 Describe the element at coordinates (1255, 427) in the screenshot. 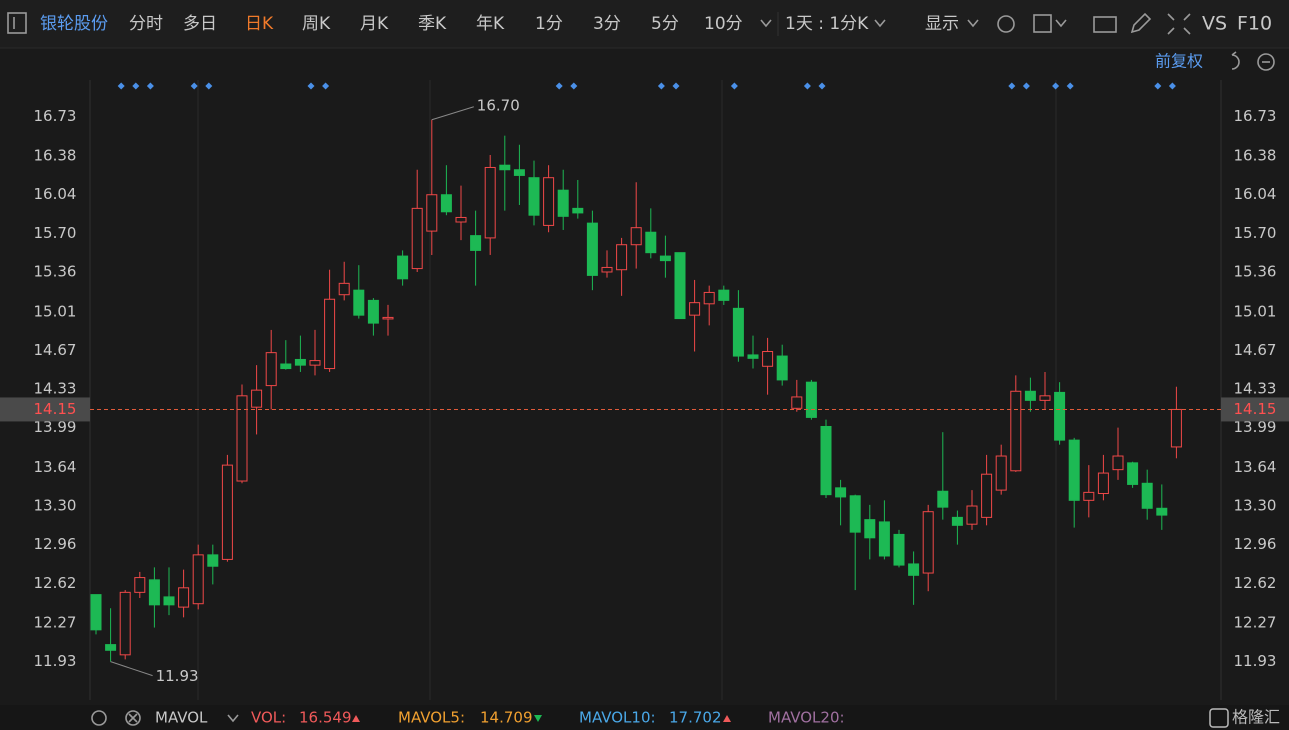

I see `y2-tick-label: 13.99` at that location.